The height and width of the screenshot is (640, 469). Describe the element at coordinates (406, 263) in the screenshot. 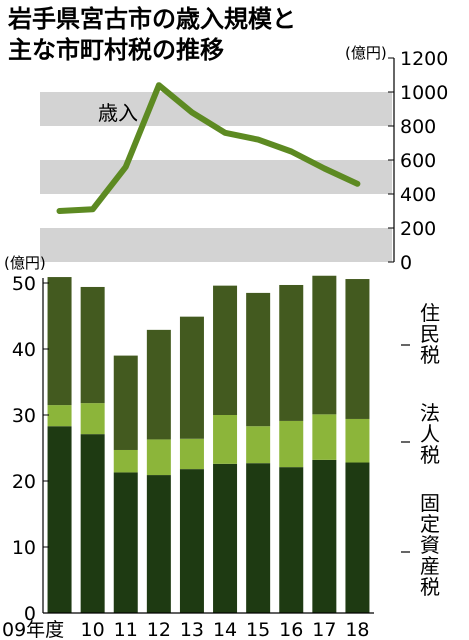

I see `top-y-tick-label: 0` at that location.